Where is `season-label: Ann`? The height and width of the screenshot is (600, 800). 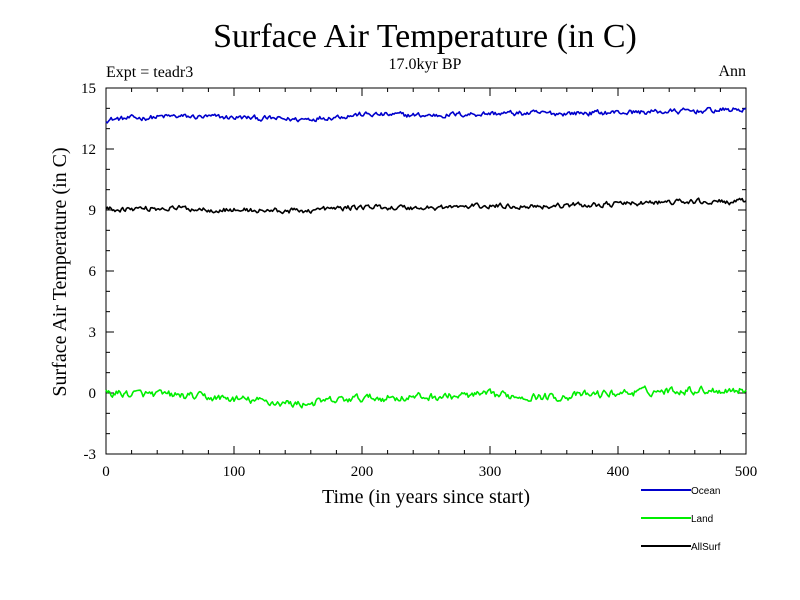 season-label: Ann is located at coordinates (732, 71).